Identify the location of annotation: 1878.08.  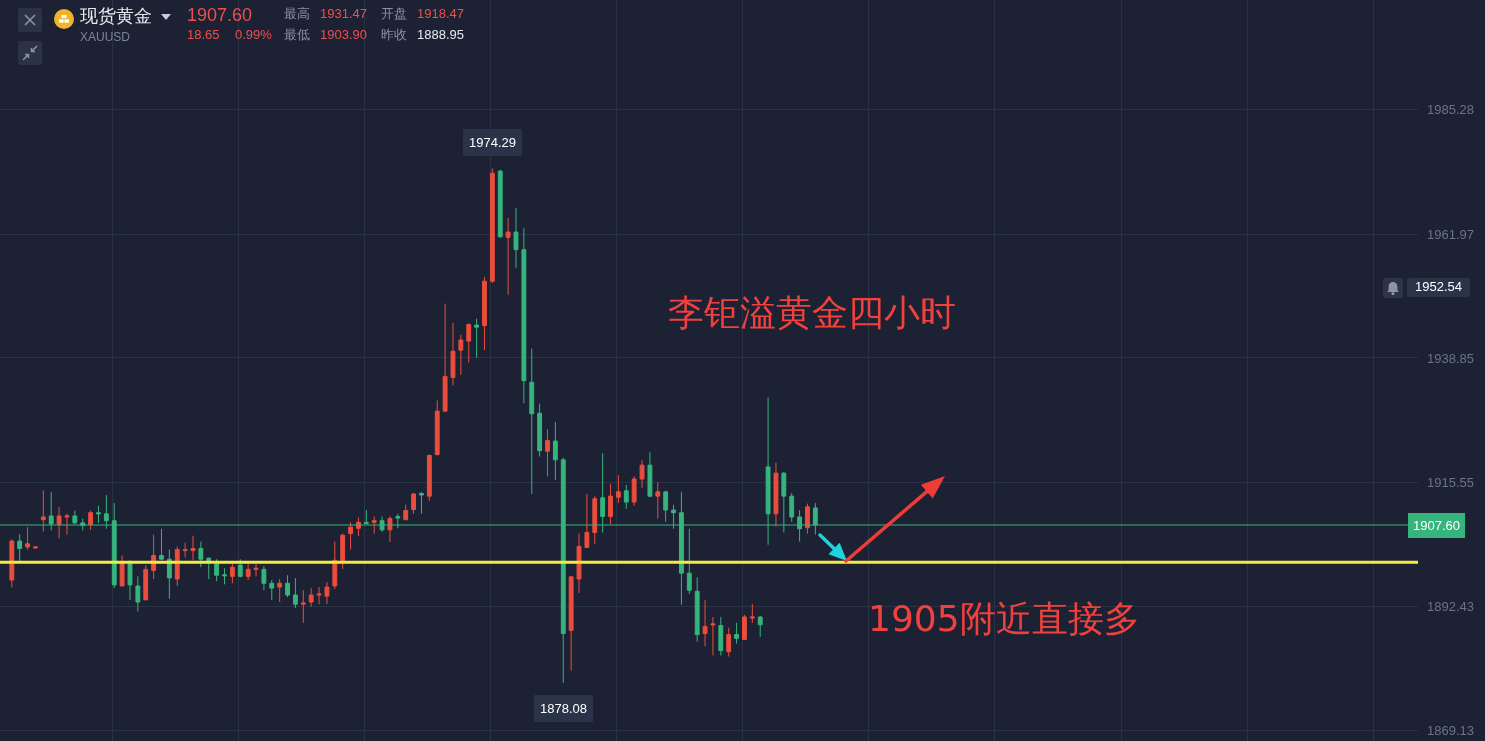
(563, 708).